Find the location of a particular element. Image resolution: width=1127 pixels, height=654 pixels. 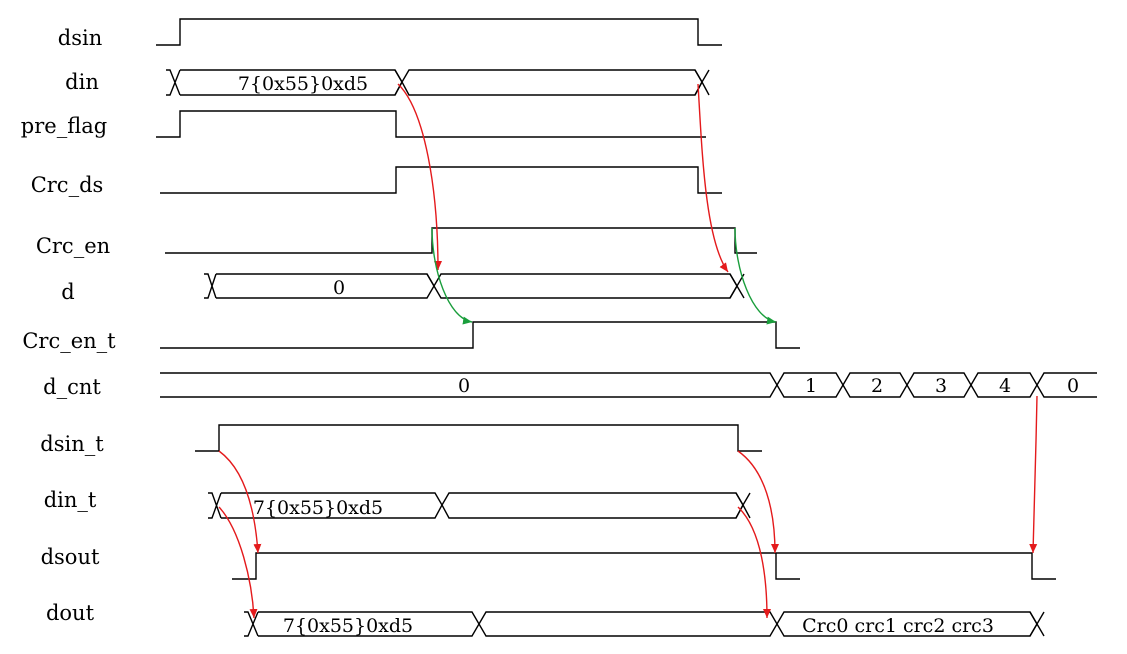

din-value: 7{0x55}0xd5 is located at coordinates (303, 84).